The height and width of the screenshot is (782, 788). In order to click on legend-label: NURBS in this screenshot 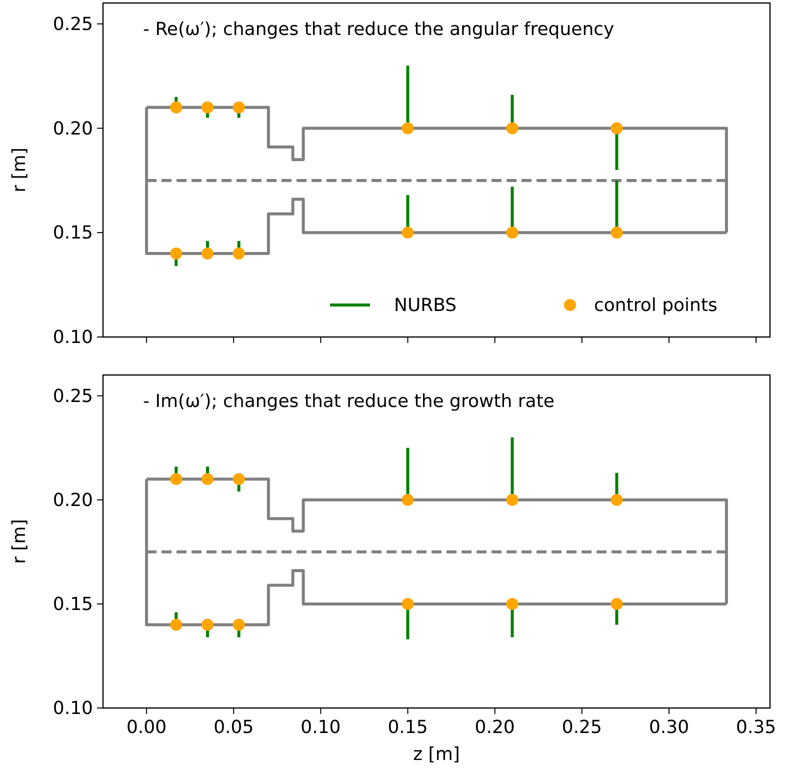, I will do `click(425, 305)`.